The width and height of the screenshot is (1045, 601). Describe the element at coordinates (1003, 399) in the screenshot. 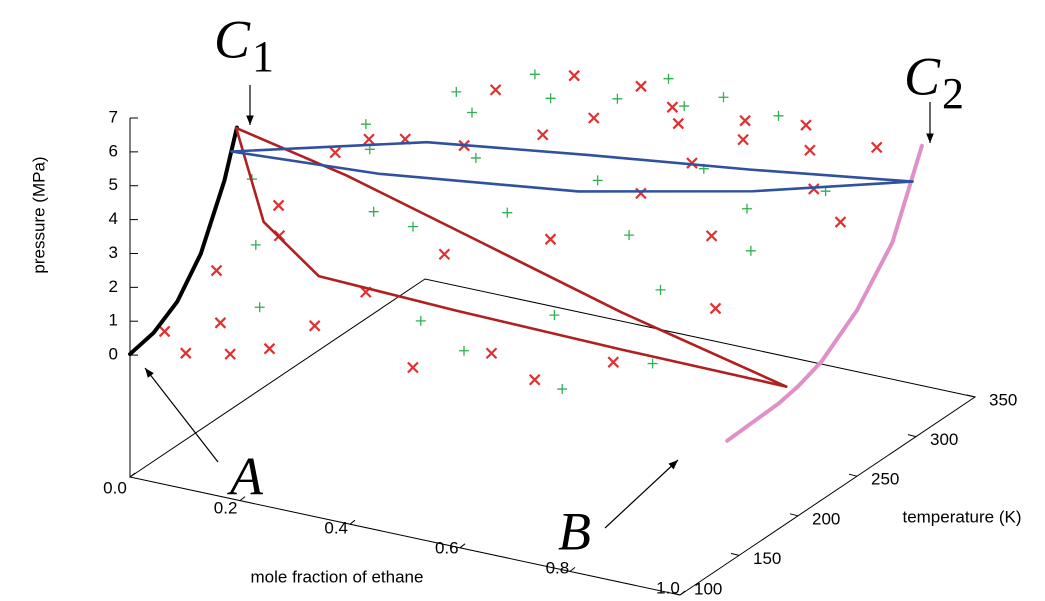

I see `y-tick-label: 350` at that location.